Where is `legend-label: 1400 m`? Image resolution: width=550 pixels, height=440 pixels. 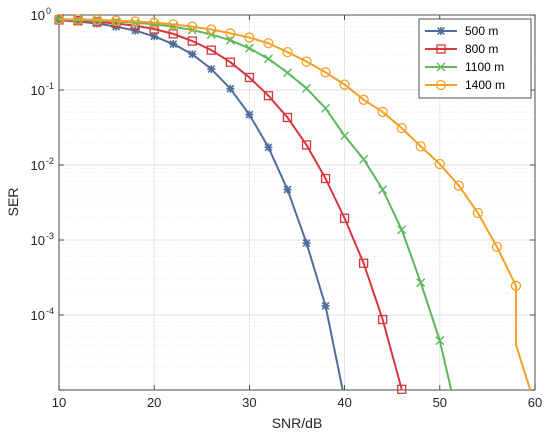 legend-label: 1400 m is located at coordinates (485, 85).